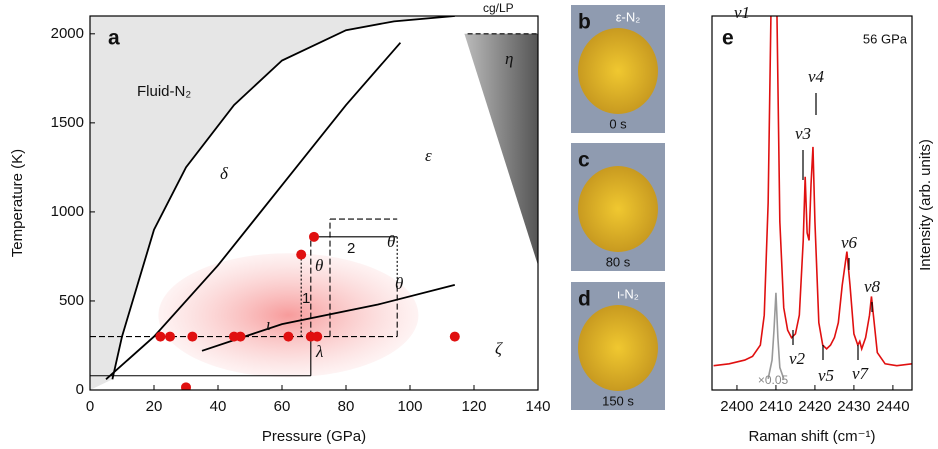 This screenshot has height=449, width=938. I want to click on annotation: ι, so click(268, 324).